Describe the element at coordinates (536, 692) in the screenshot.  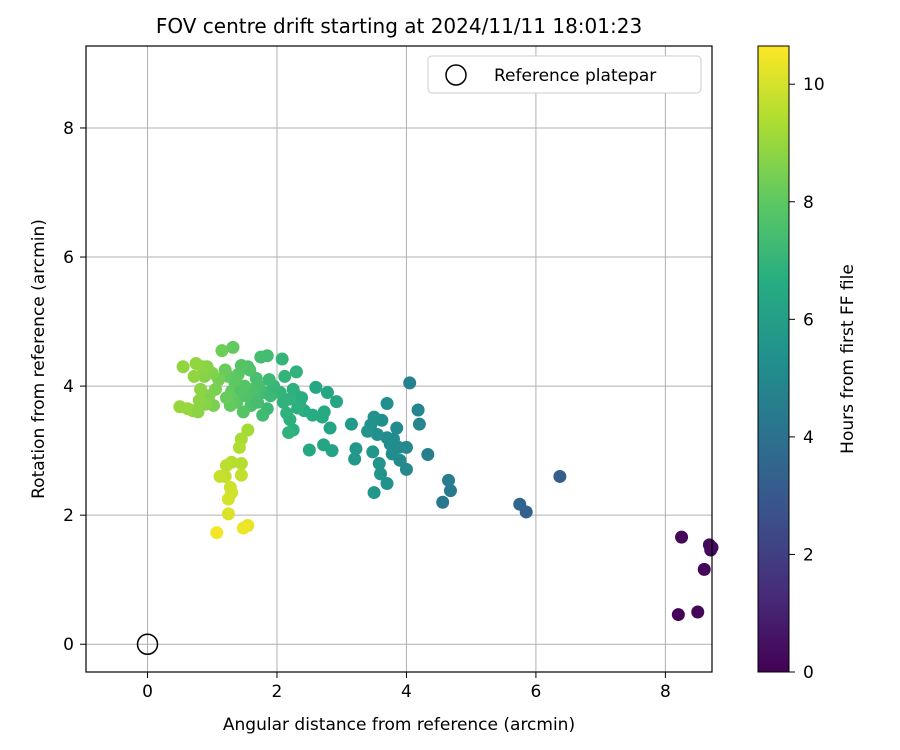
I see `x-tick-label: 6` at that location.